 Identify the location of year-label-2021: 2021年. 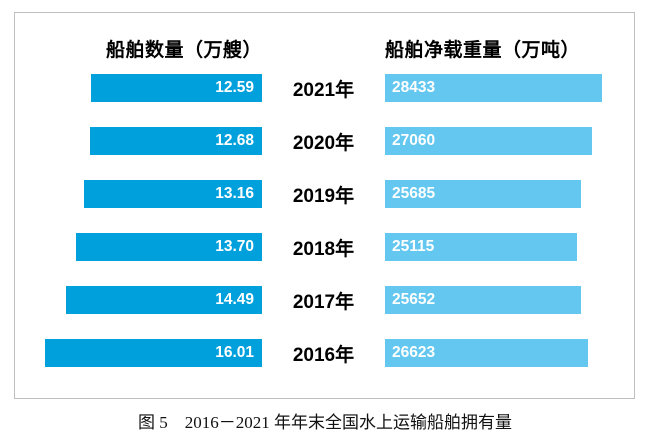
(323, 90).